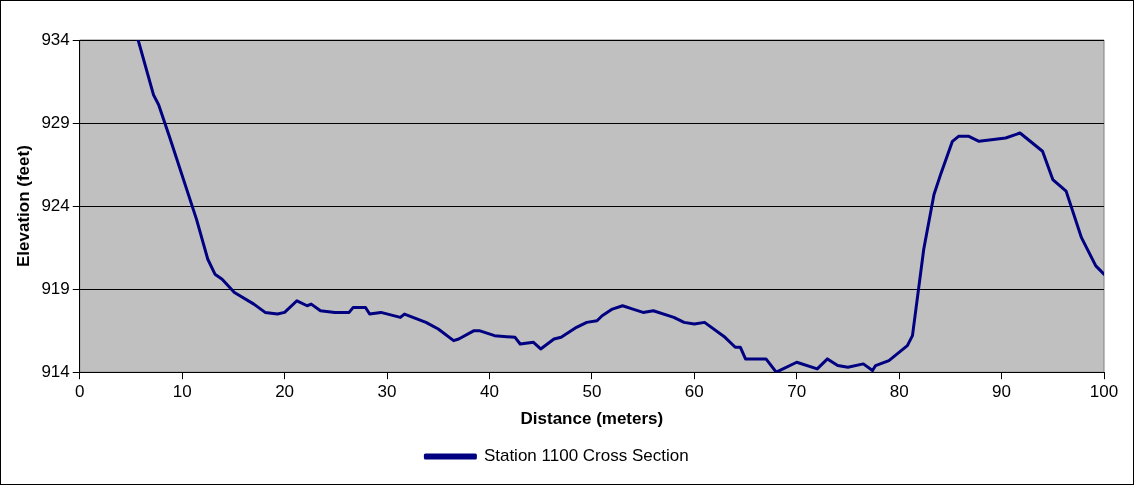  Describe the element at coordinates (387, 392) in the screenshot. I see `x-tick-label: 30` at that location.